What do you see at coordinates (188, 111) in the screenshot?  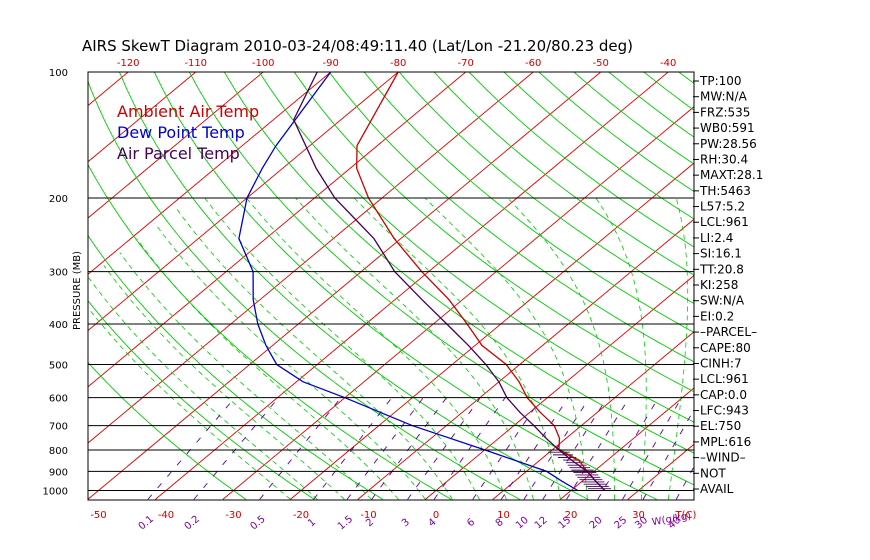 I see `legend-entry: Ambient Air Temp` at bounding box center [188, 111].